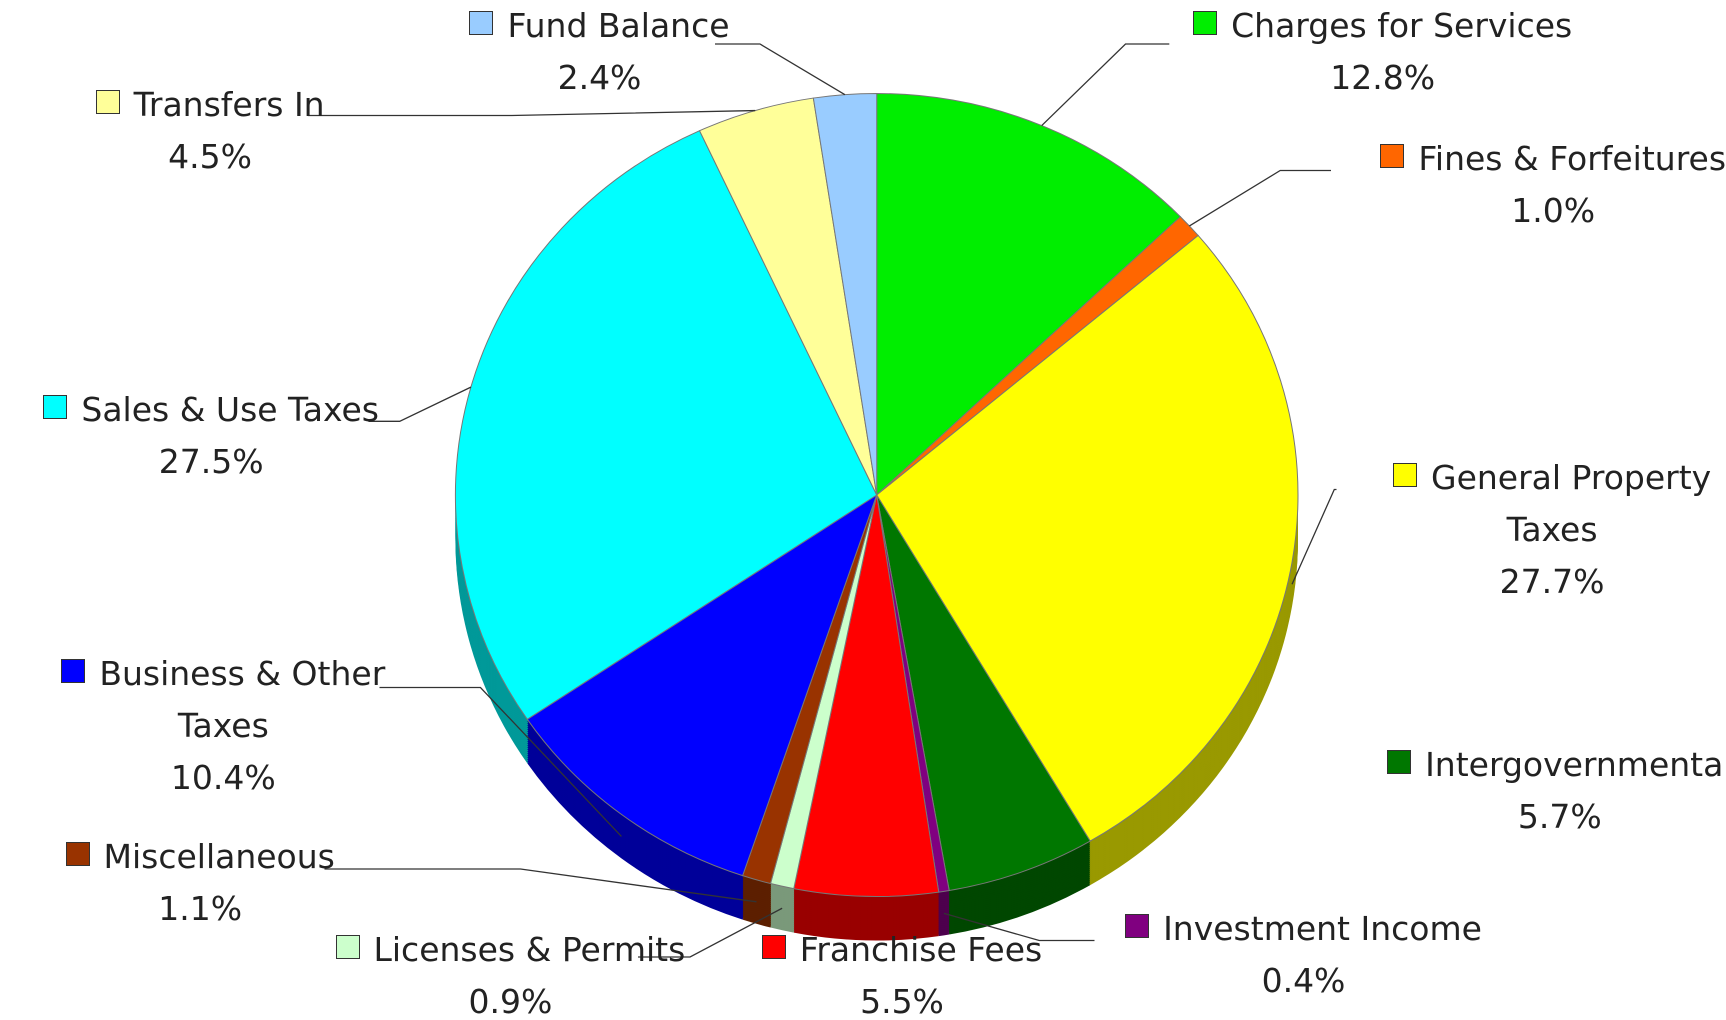 The height and width of the screenshot is (1020, 1726). I want to click on value-label: 27.7%, so click(1552, 582).